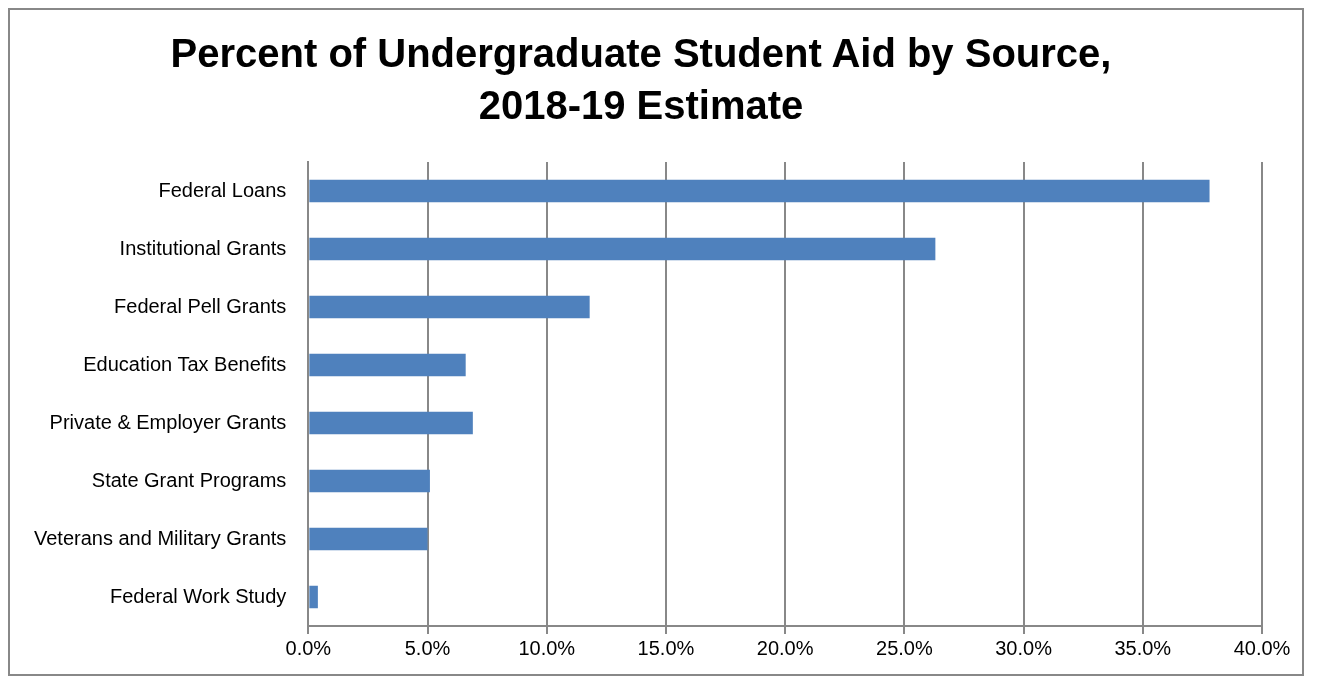 The image size is (1318, 690). Describe the element at coordinates (308, 647) in the screenshot. I see `x-tick-label: 0.0%` at that location.